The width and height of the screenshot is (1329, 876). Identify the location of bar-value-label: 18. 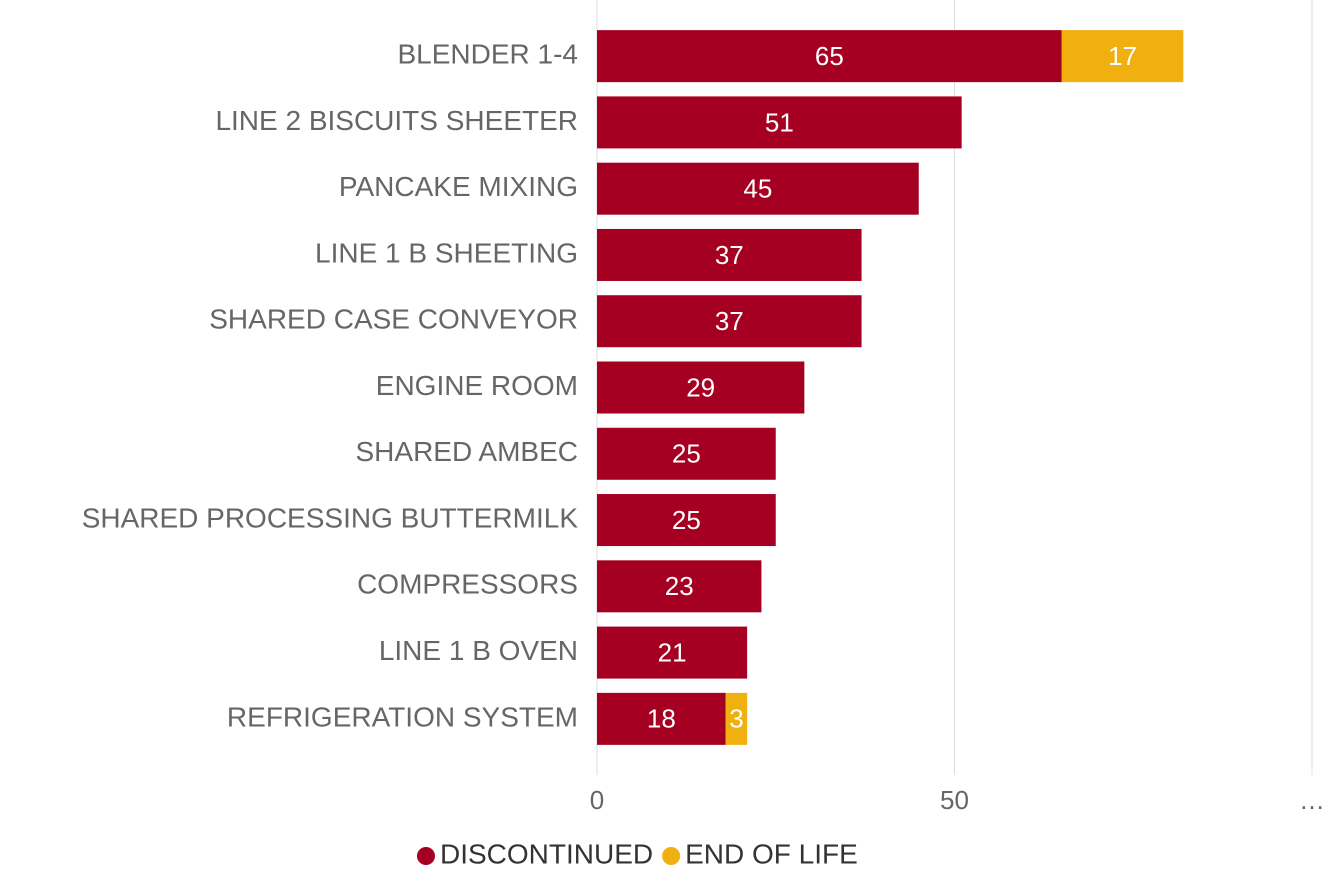
(661, 719).